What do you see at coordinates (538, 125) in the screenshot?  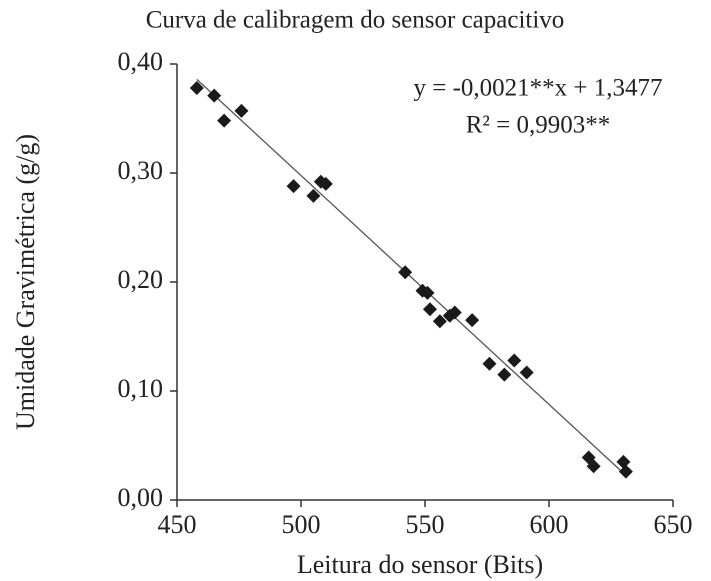 I see `r-squared: R² = 0,9903**` at bounding box center [538, 125].